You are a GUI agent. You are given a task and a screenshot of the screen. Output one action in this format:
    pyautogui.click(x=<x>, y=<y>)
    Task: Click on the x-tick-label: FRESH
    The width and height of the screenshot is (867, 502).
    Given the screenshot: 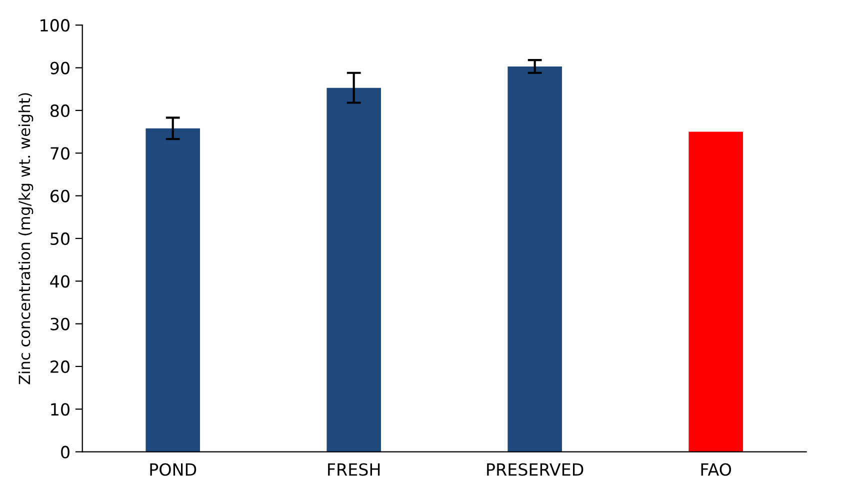 What is the action you would take?
    pyautogui.click(x=354, y=469)
    